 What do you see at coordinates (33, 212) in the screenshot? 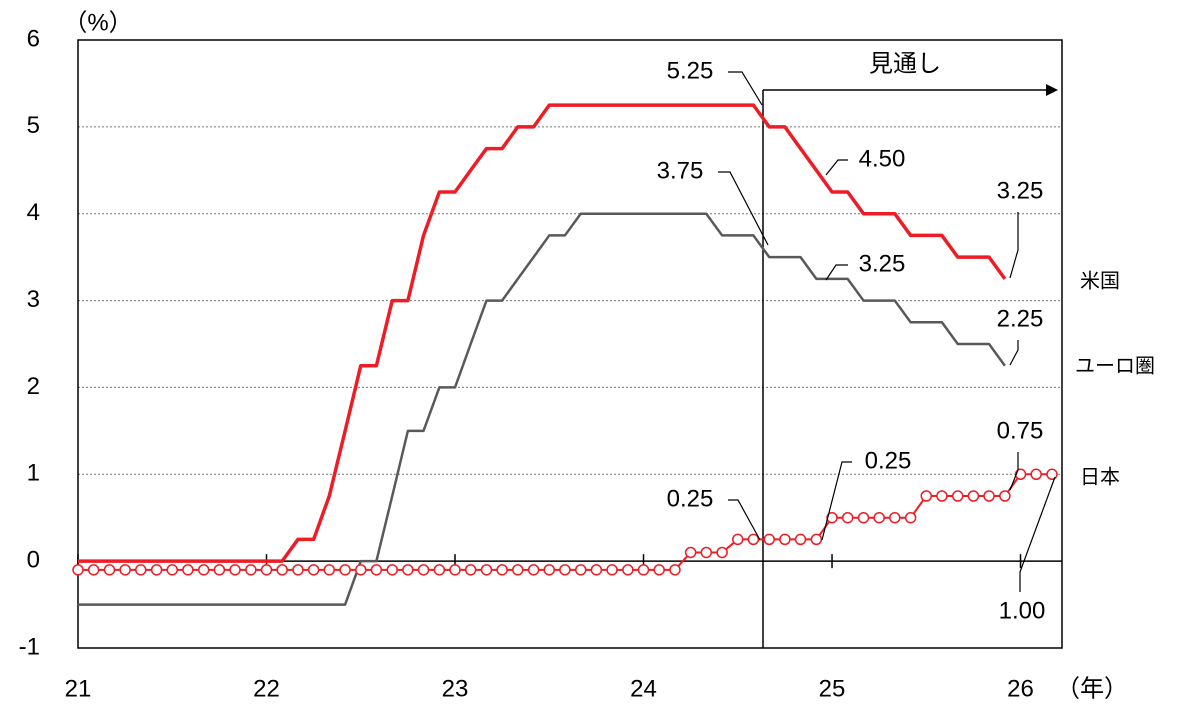
I see `y-tick-label: 4` at bounding box center [33, 212].